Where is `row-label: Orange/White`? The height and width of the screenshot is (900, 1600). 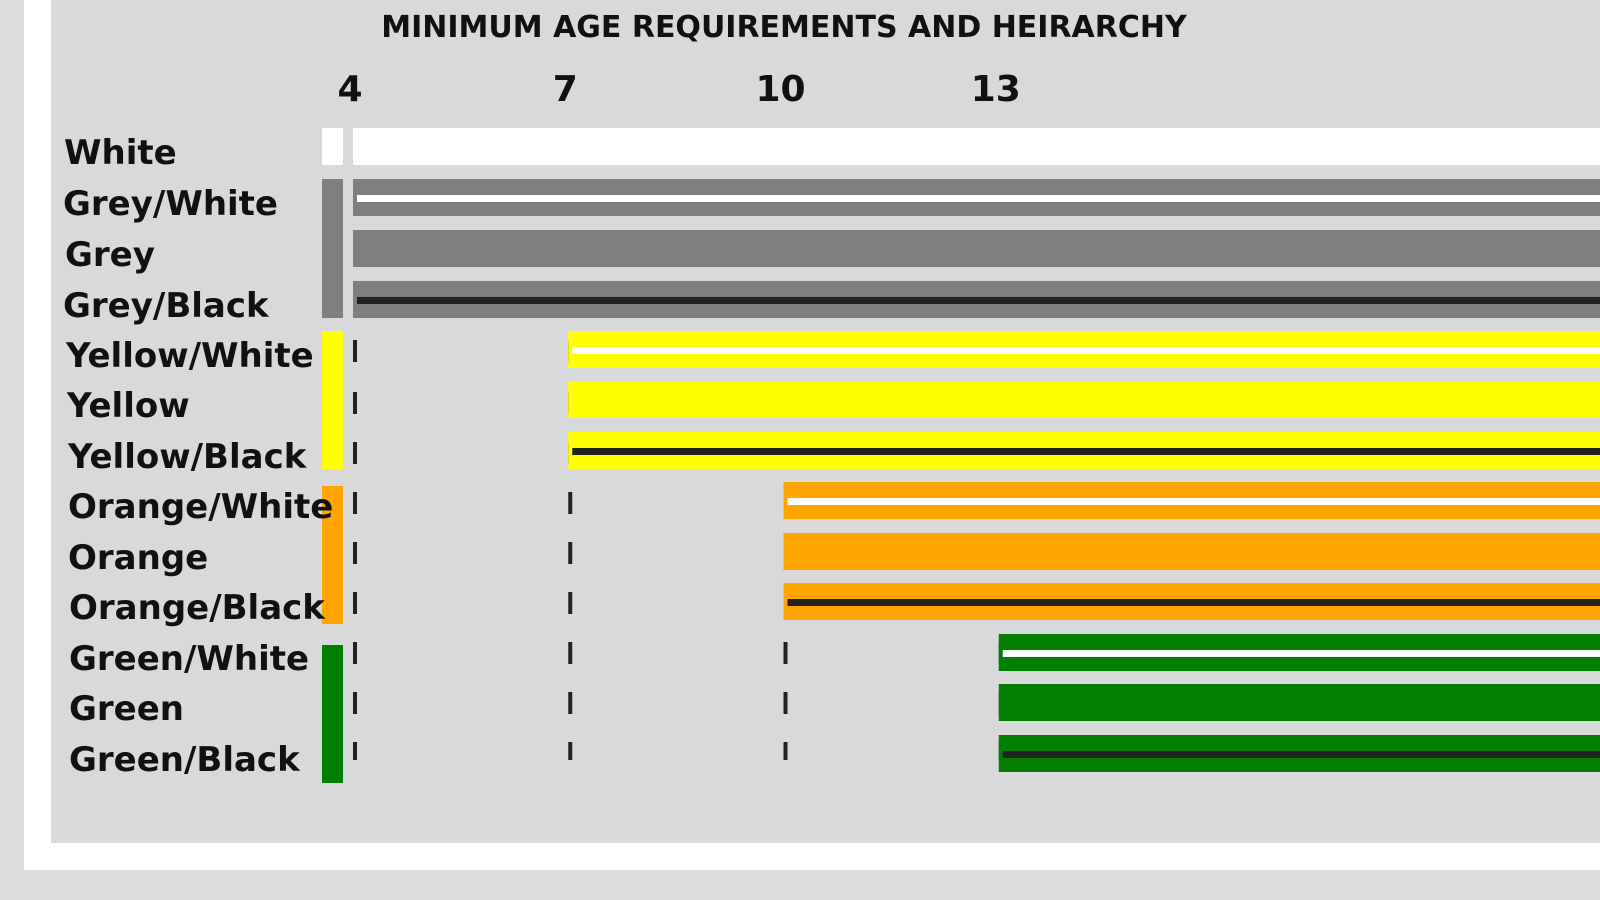 row-label: Orange/White is located at coordinates (200, 507).